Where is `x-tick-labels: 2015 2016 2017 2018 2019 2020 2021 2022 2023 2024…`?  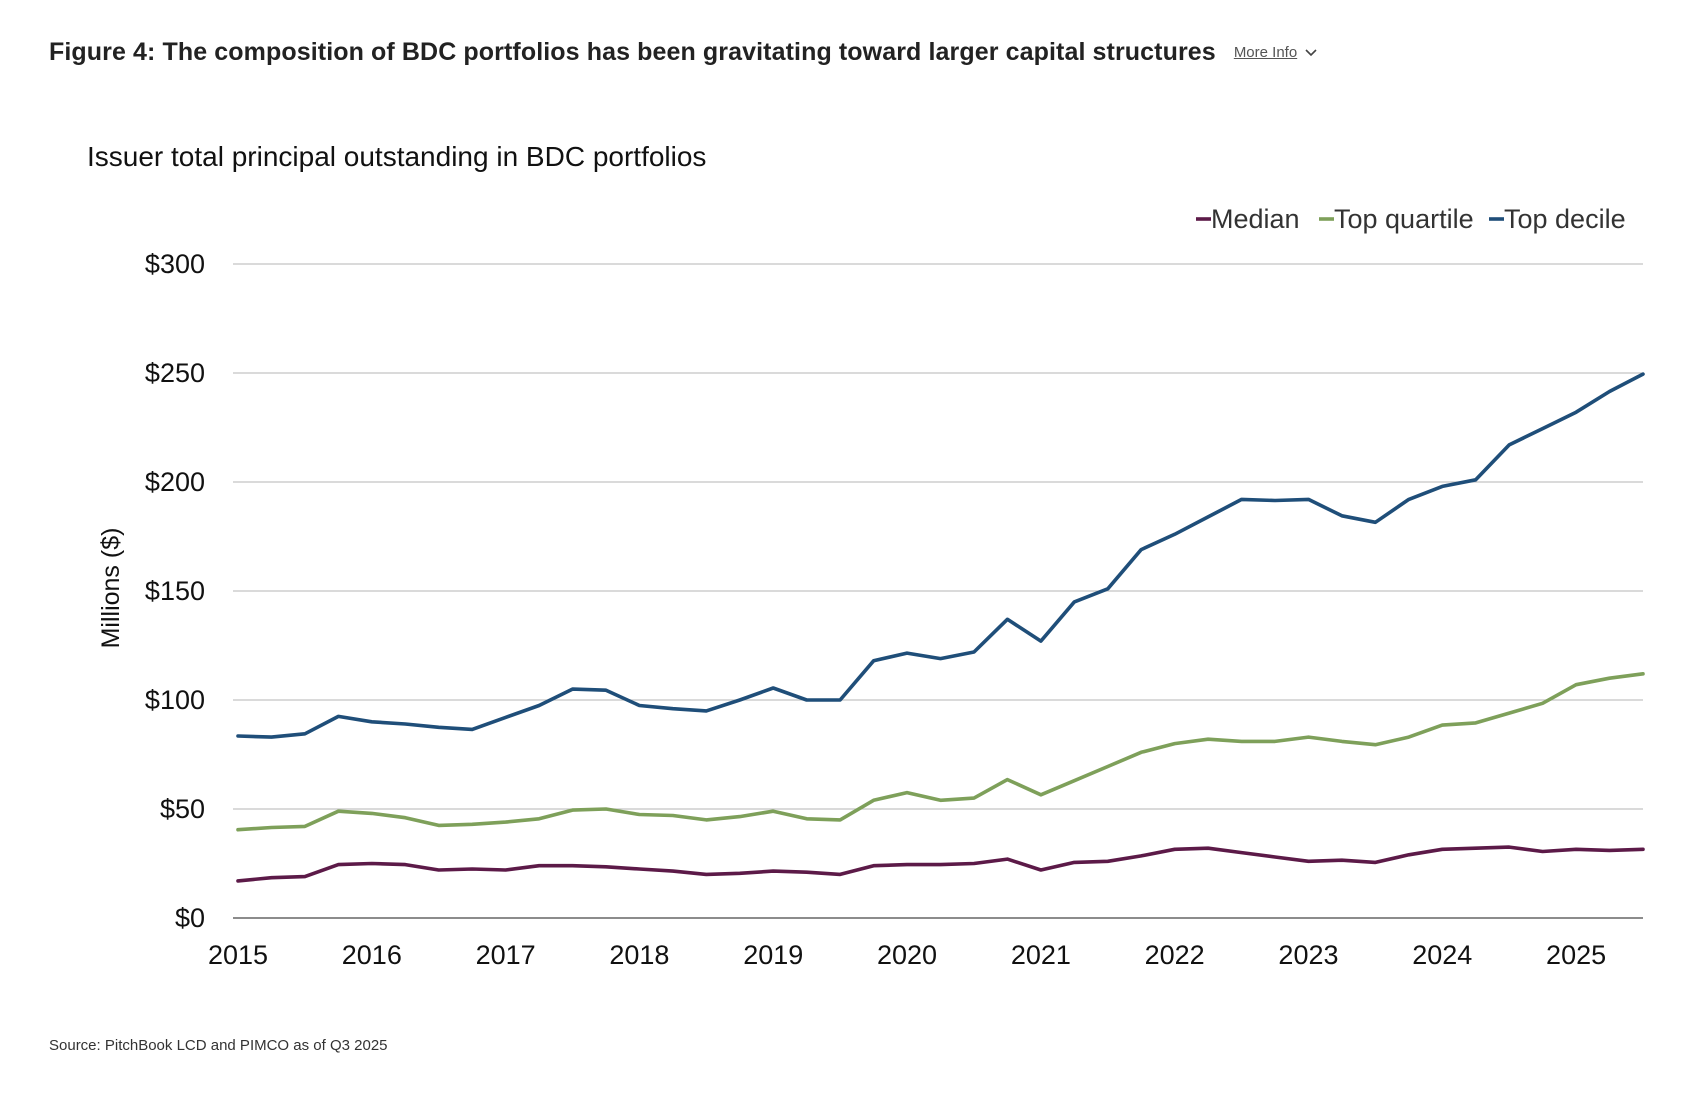
x-tick-labels: 2015 2016 2017 2018 2019 2020 2021 2022 2023 2024… is located at coordinates (907, 955).